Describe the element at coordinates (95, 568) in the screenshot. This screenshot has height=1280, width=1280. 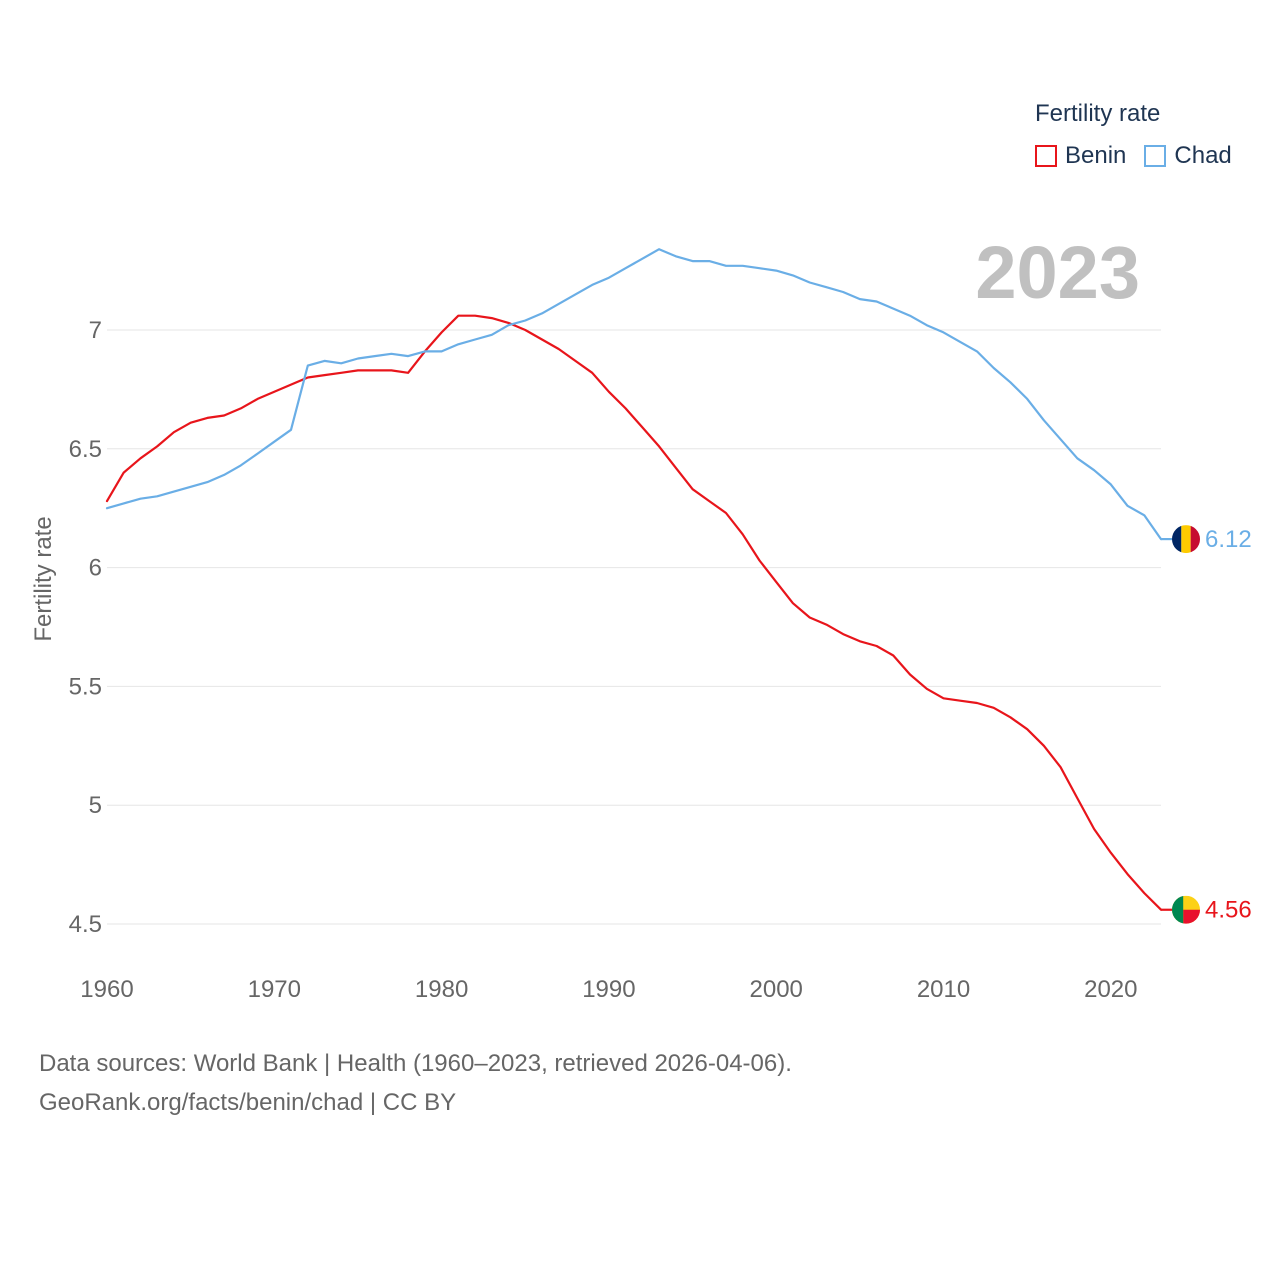
I see `y-tick-label: 6` at that location.